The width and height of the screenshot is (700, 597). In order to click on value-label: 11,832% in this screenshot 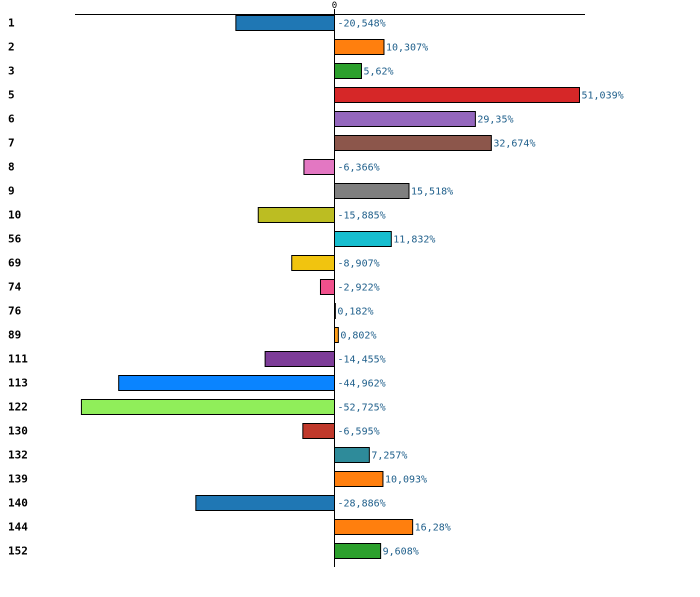, I will do `click(414, 240)`.